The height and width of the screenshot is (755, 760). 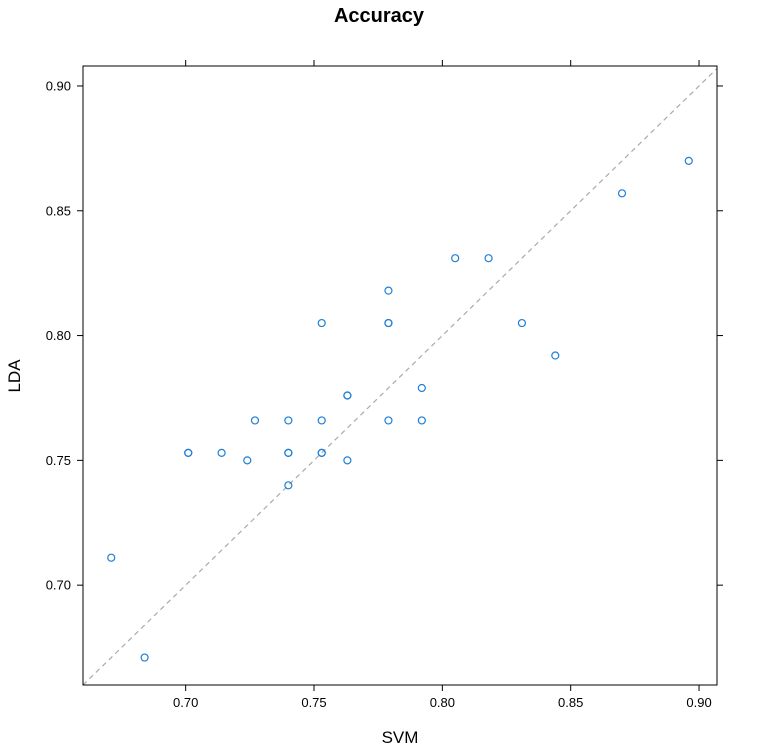 I want to click on chart-title: Accuracy, so click(x=379, y=16).